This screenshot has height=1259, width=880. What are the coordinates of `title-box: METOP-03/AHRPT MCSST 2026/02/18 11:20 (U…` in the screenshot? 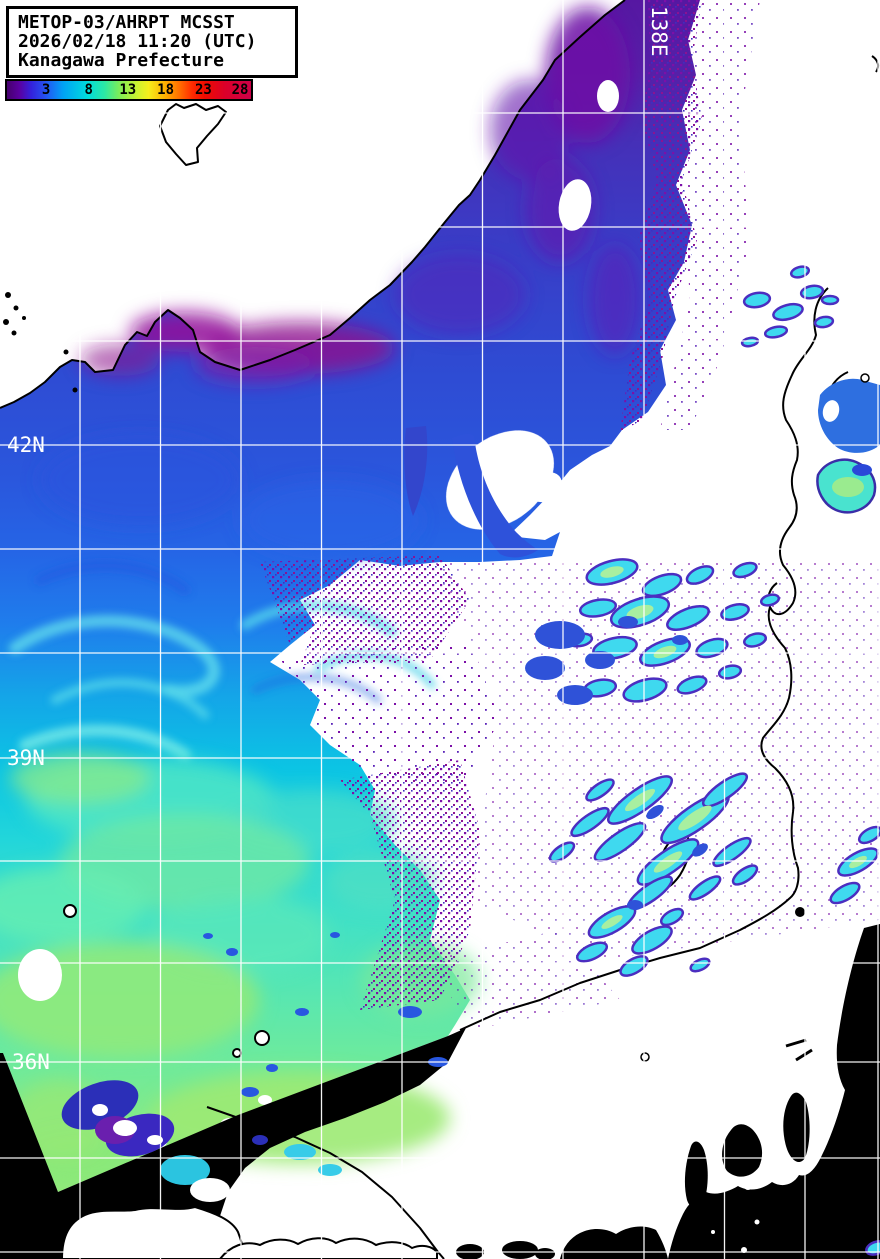 It's located at (152, 42).